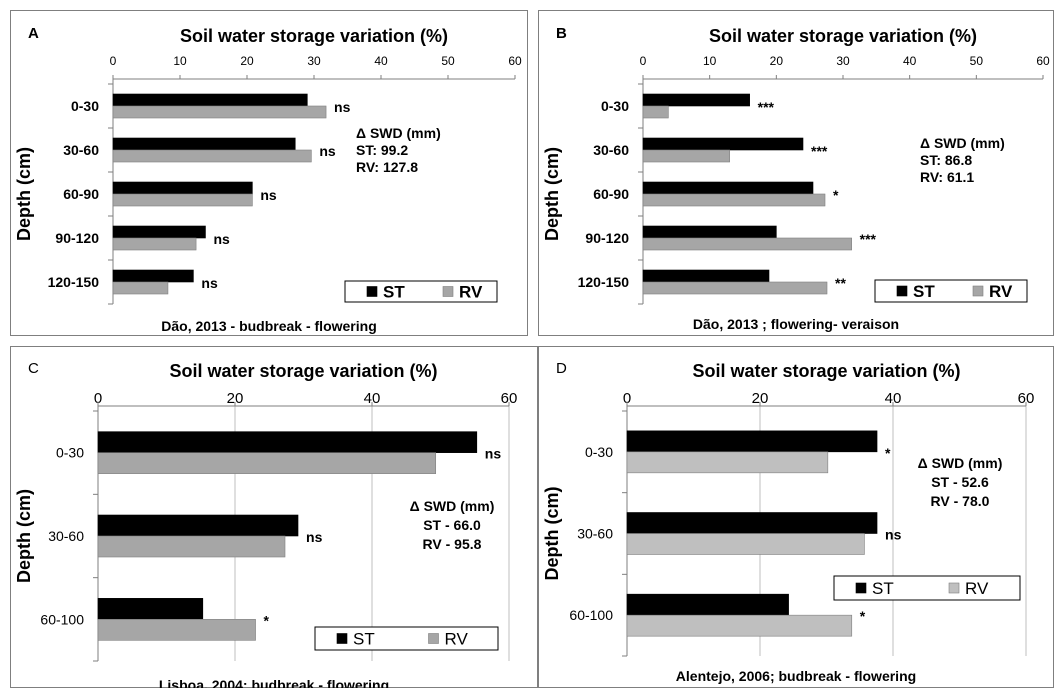 The image size is (1054, 688). What do you see at coordinates (81, 194) in the screenshot?
I see `category-label: 60-90` at bounding box center [81, 194].